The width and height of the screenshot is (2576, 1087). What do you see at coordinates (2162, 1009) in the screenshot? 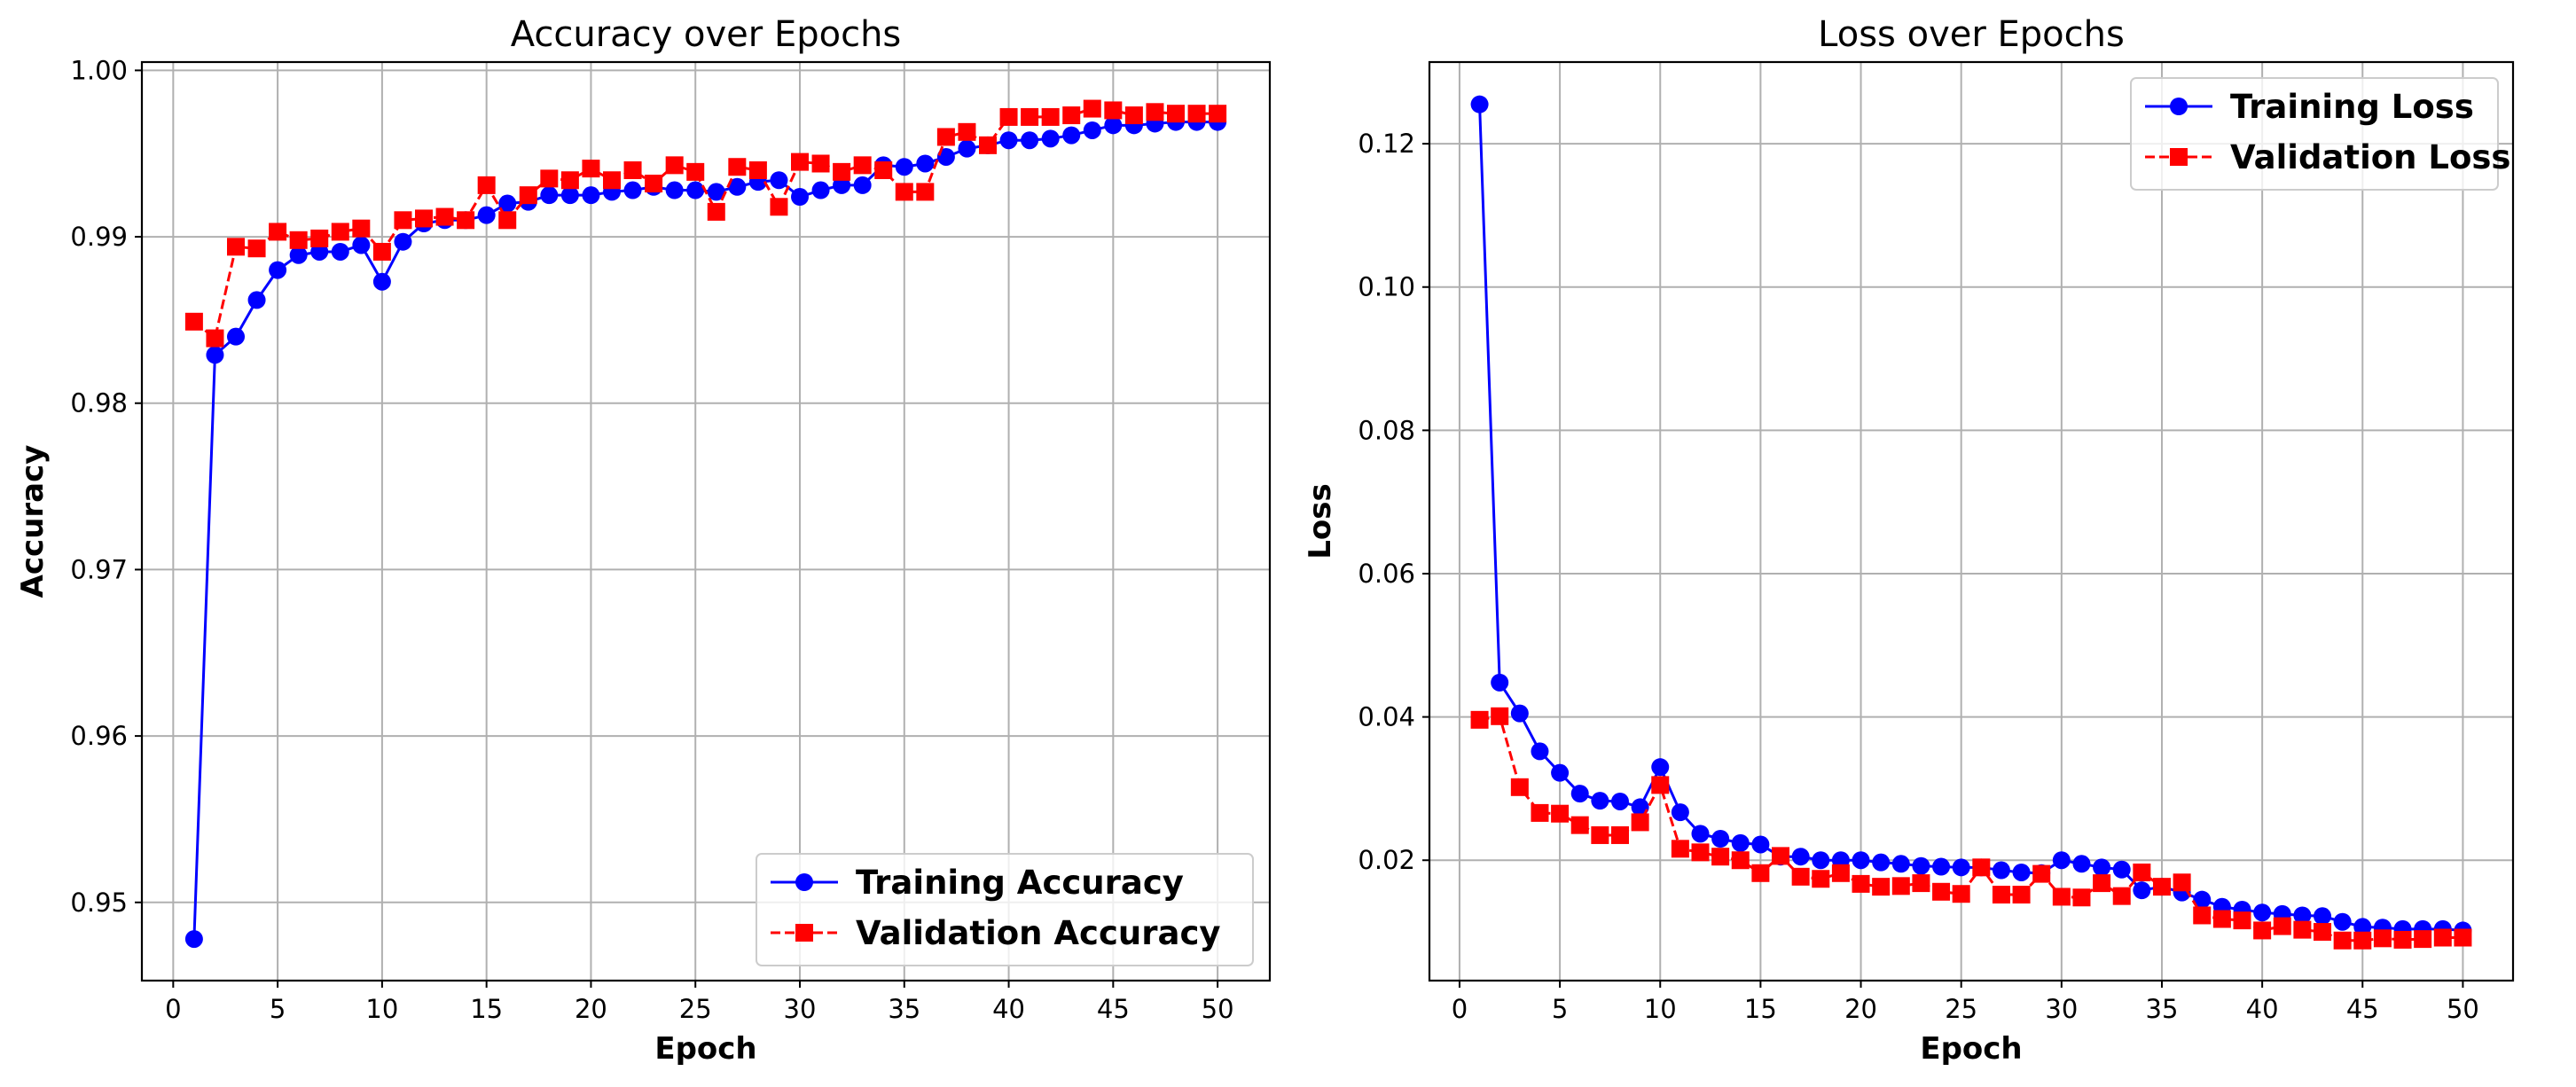
I see `loss-x-tick-label: 35` at bounding box center [2162, 1009].